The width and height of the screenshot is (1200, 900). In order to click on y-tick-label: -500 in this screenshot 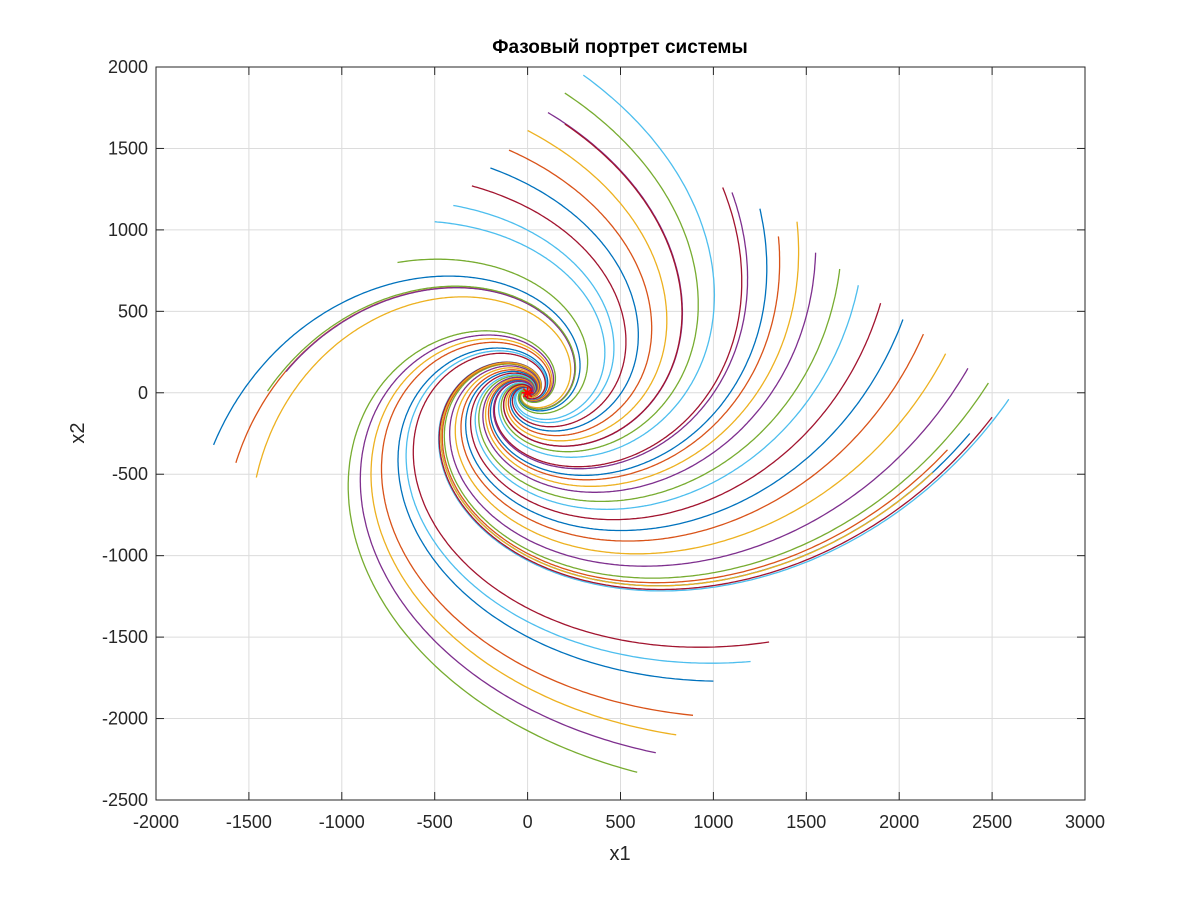, I will do `click(130, 474)`.